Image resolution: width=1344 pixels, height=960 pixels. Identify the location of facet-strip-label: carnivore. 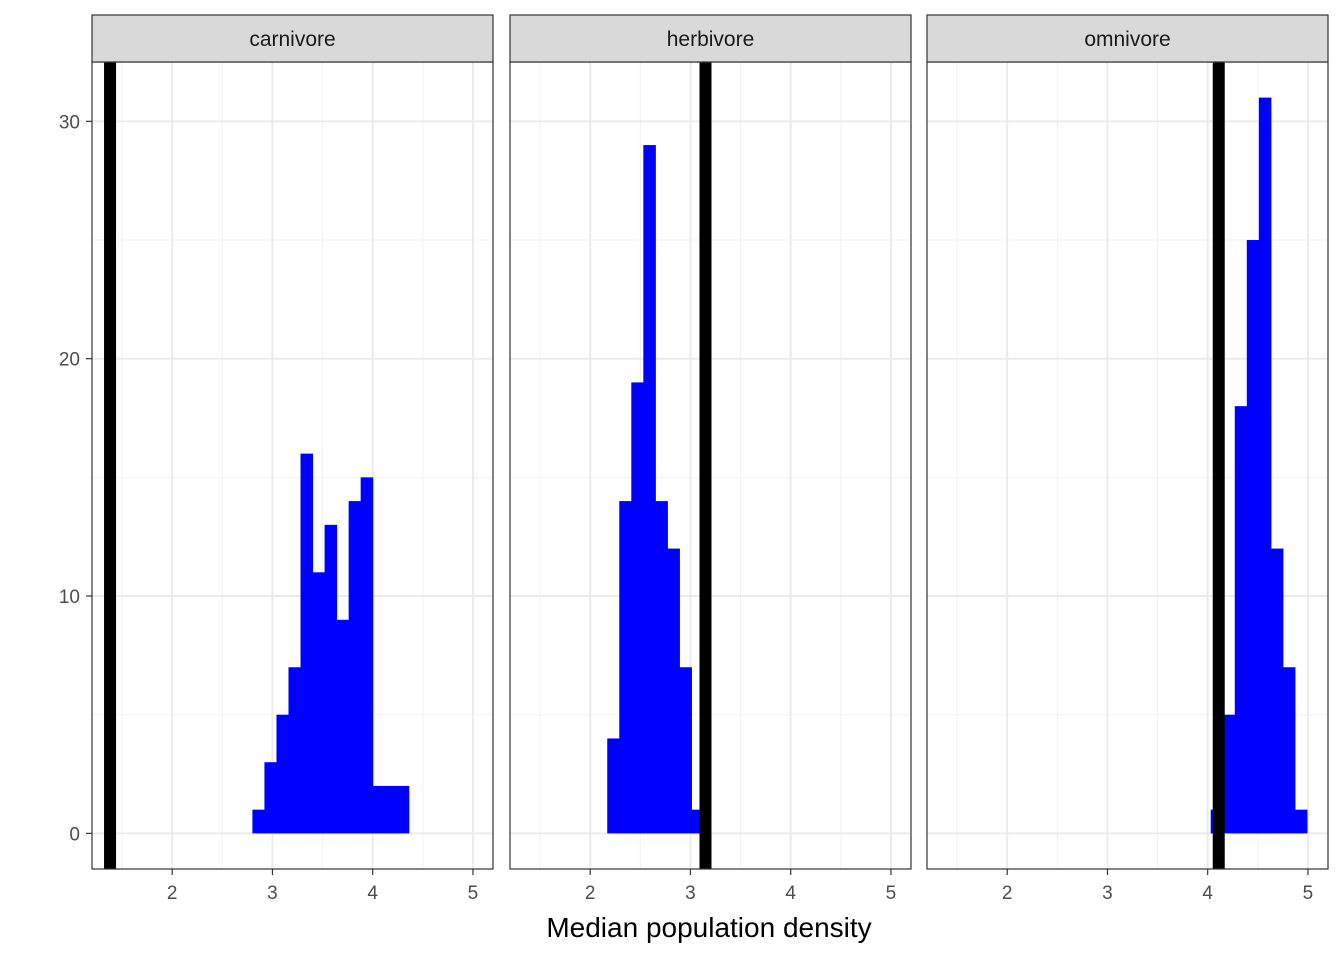
(292, 39).